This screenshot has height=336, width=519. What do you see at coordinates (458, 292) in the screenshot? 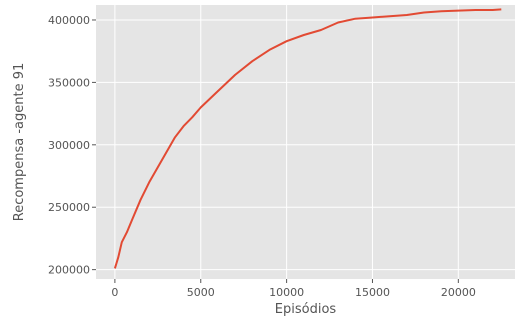
I see `x-tick-label: 20000` at bounding box center [458, 292].